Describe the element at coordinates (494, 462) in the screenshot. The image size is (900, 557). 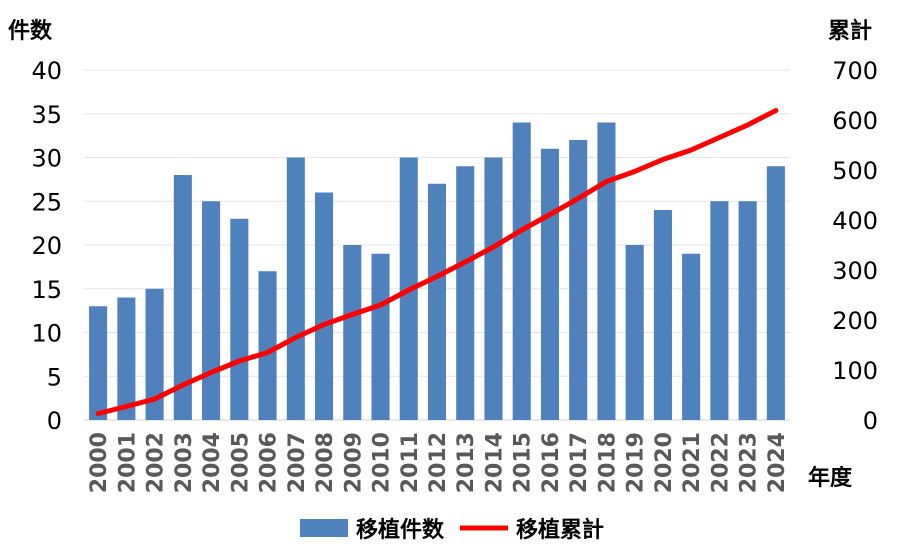
I see `x-tick-label: 2014` at that location.